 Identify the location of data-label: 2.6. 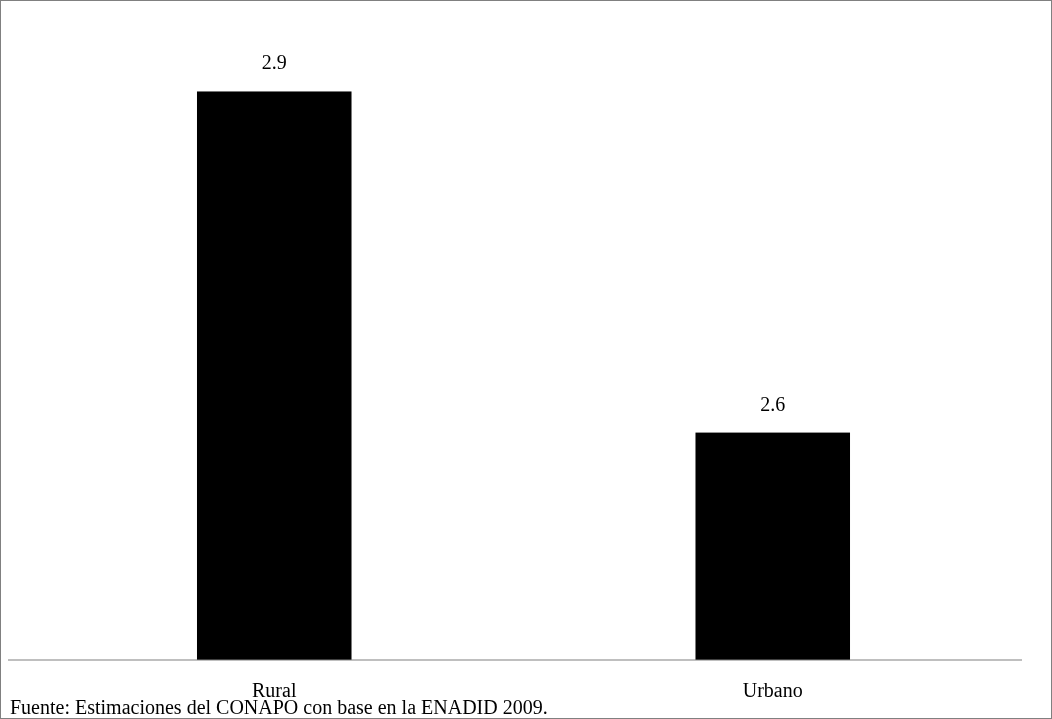
(773, 403).